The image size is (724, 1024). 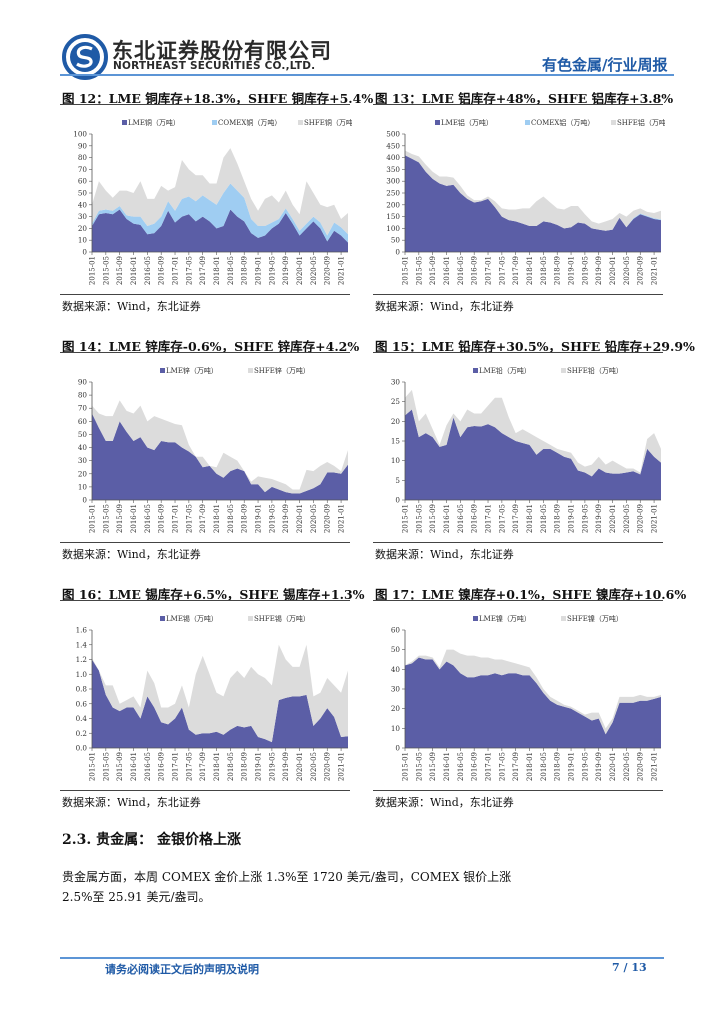 I want to click on legend-label-lme: LME镍（万吨）, so click(x=505, y=618).